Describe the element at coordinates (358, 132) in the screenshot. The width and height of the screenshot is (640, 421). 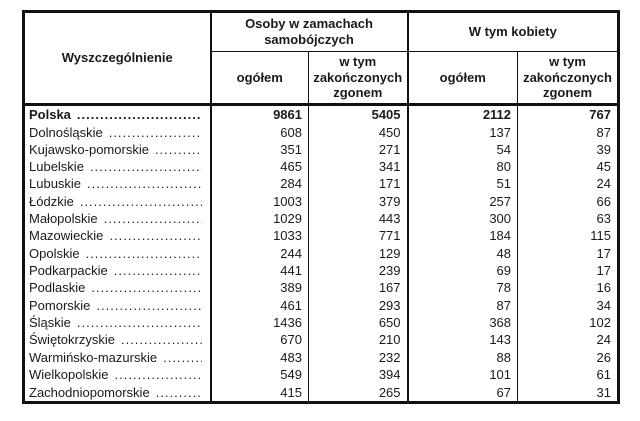
I see `value-attempts-deaths: 450` at that location.